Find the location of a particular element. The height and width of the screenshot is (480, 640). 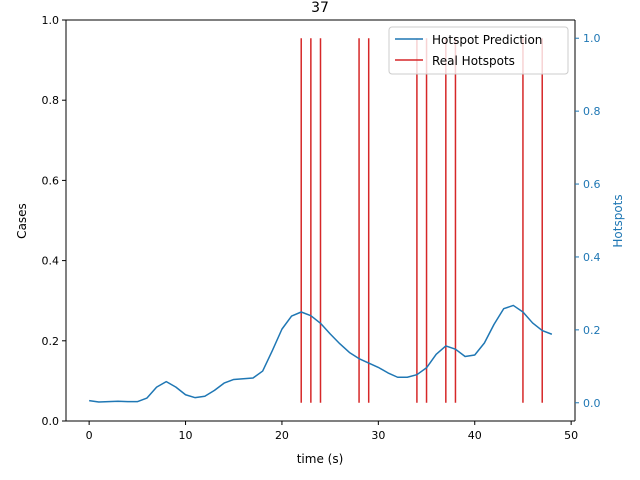

legend-label-hotspots: Real Hotspots is located at coordinates (473, 61).